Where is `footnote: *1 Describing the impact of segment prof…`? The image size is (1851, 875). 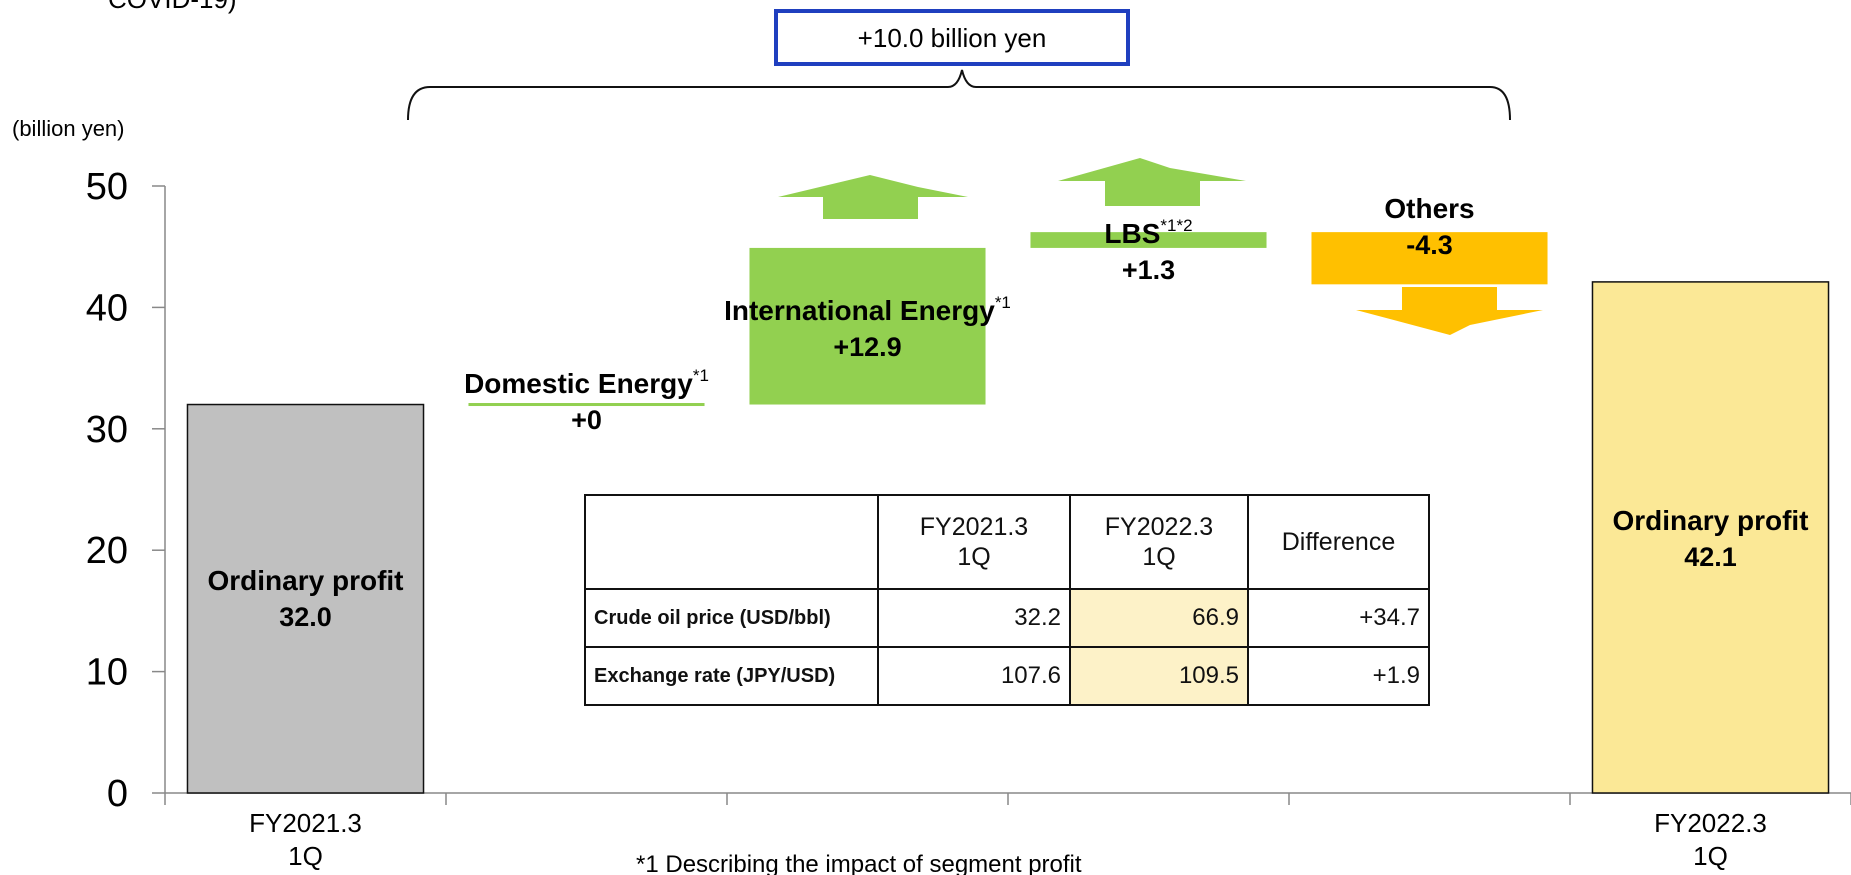 footnote: *1 Describing the impact of segment prof… is located at coordinates (859, 863).